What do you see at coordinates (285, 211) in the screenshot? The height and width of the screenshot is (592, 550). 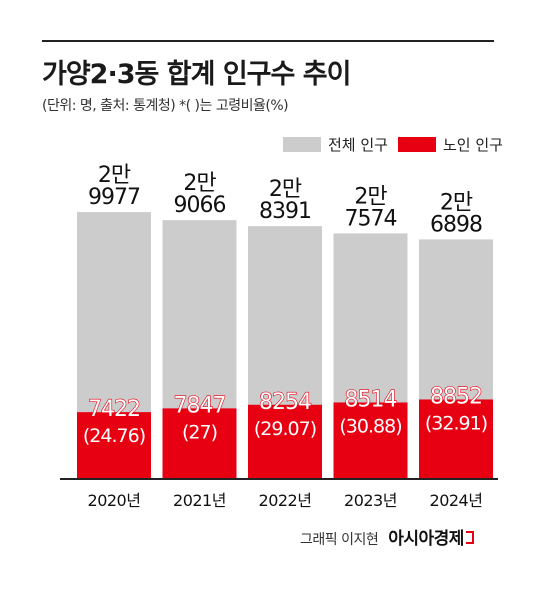 I see `data-label-total: 8391` at bounding box center [285, 211].